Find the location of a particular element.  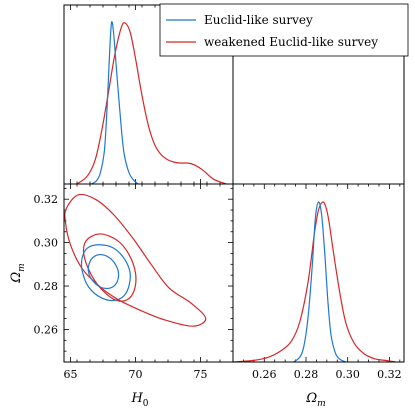

legend-label-euclid: Euclid-like survey is located at coordinates (258, 20).